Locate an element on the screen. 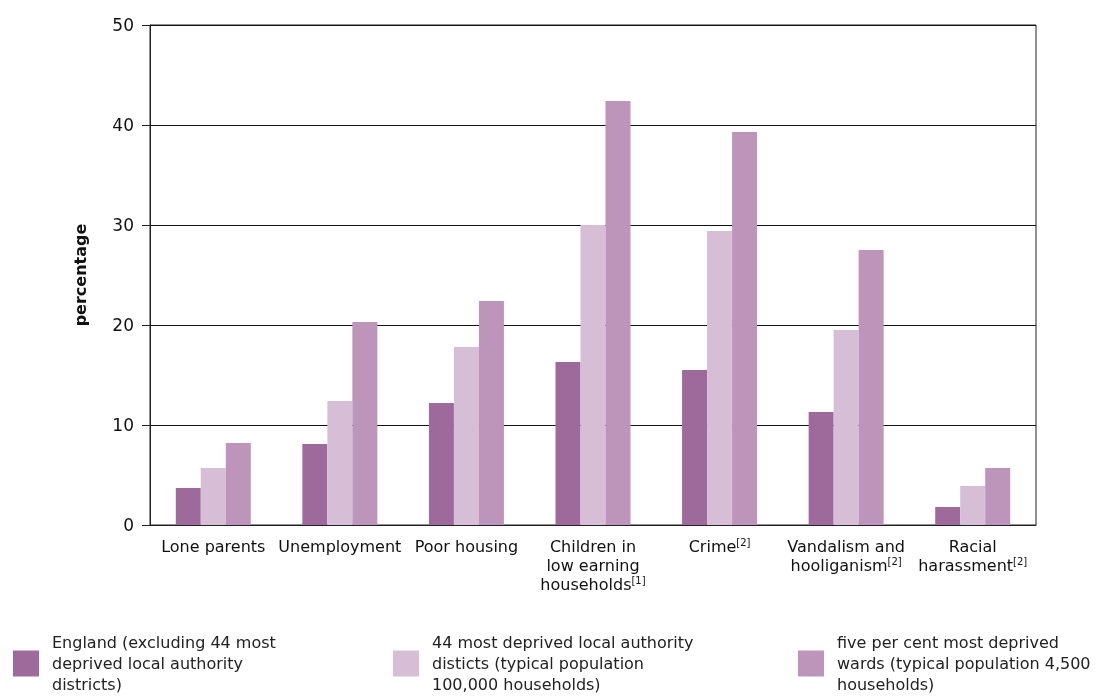  x-tick-label: Poor housing is located at coordinates (466, 546).